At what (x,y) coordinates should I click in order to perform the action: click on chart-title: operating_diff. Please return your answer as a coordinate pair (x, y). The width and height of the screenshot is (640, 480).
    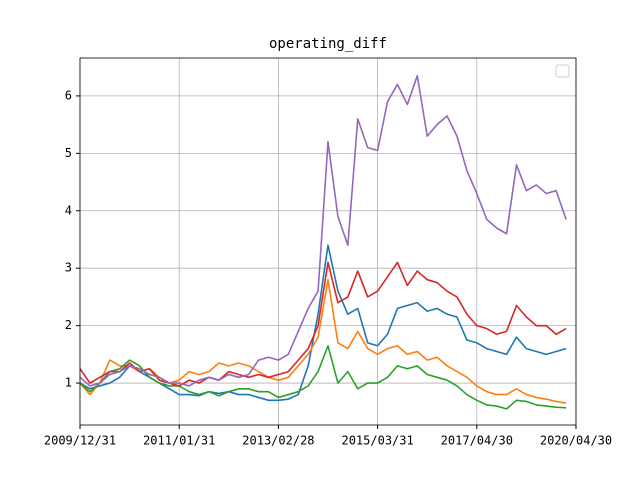
    Looking at the image, I should click on (328, 44).